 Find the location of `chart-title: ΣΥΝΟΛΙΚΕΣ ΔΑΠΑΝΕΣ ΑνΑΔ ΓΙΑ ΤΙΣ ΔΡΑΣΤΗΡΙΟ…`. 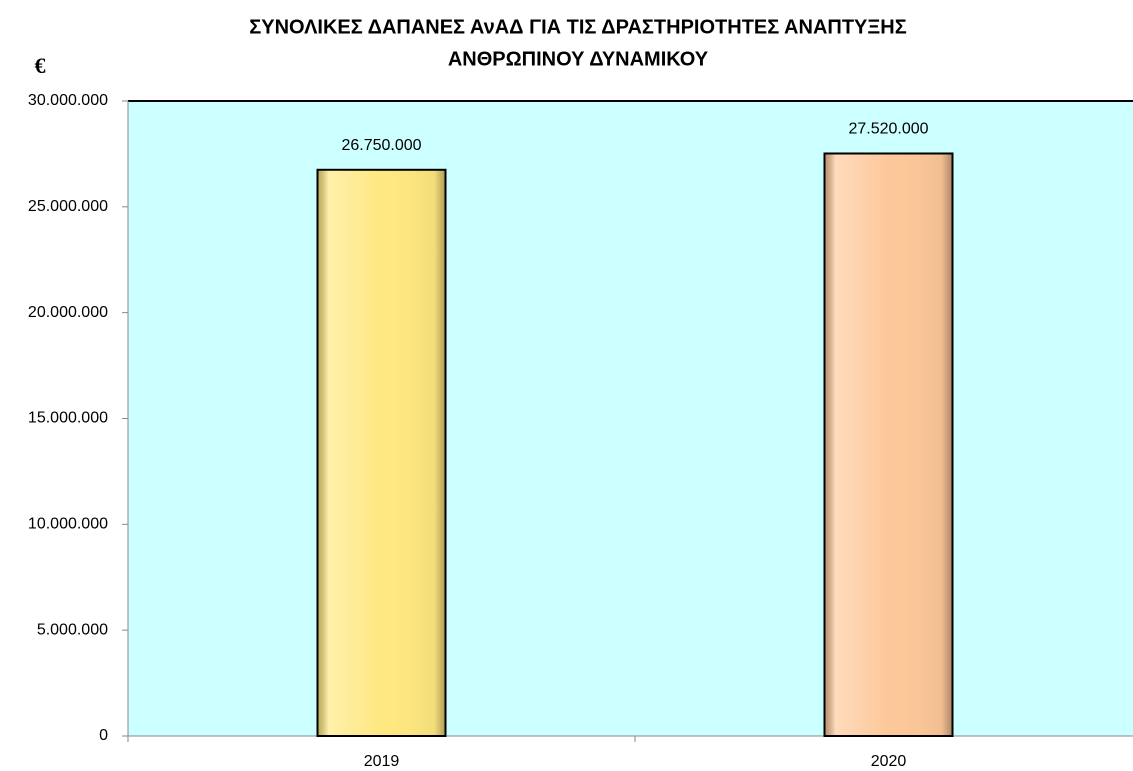

chart-title: ΣΥΝΟΛΙΚΕΣ ΔΑΠΑΝΕΣ ΑνΑΔ ΓΙΑ ΤΙΣ ΔΡΑΣΤΗΡΙΟ… is located at coordinates (577, 27).